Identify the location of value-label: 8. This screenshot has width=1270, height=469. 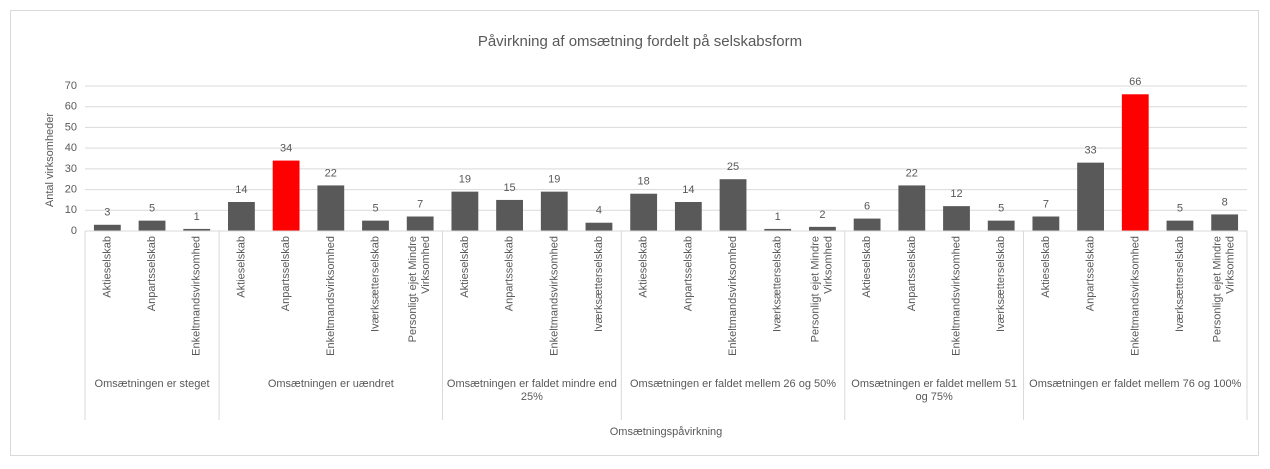
(1225, 202).